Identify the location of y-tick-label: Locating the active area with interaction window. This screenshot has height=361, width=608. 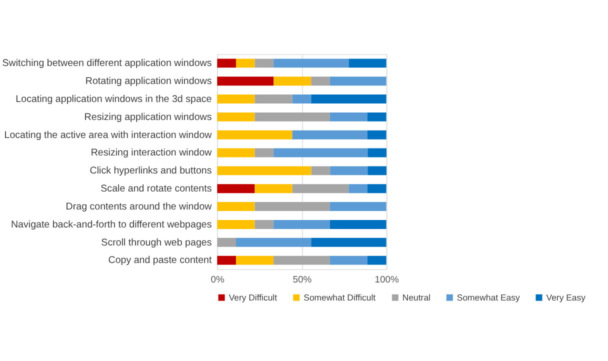
(108, 135).